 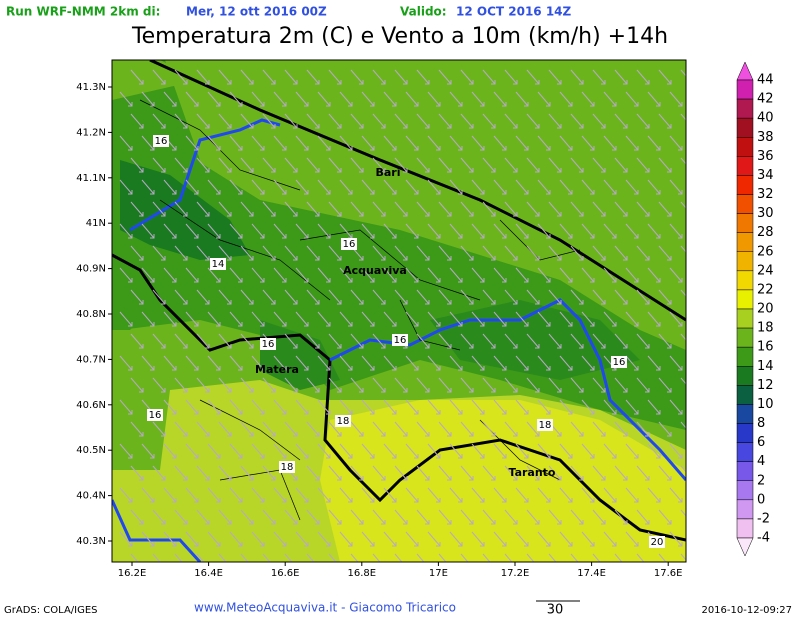 What do you see at coordinates (208, 573) in the screenshot?
I see `lon-label: 16.4E` at bounding box center [208, 573].